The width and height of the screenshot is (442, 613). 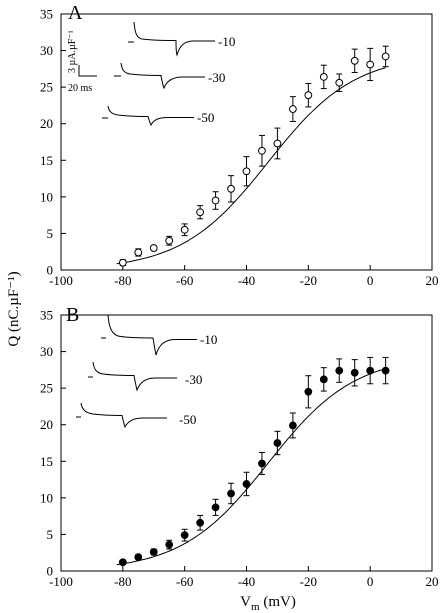 I want to click on inset-traces-b, so click(x=136, y=371).